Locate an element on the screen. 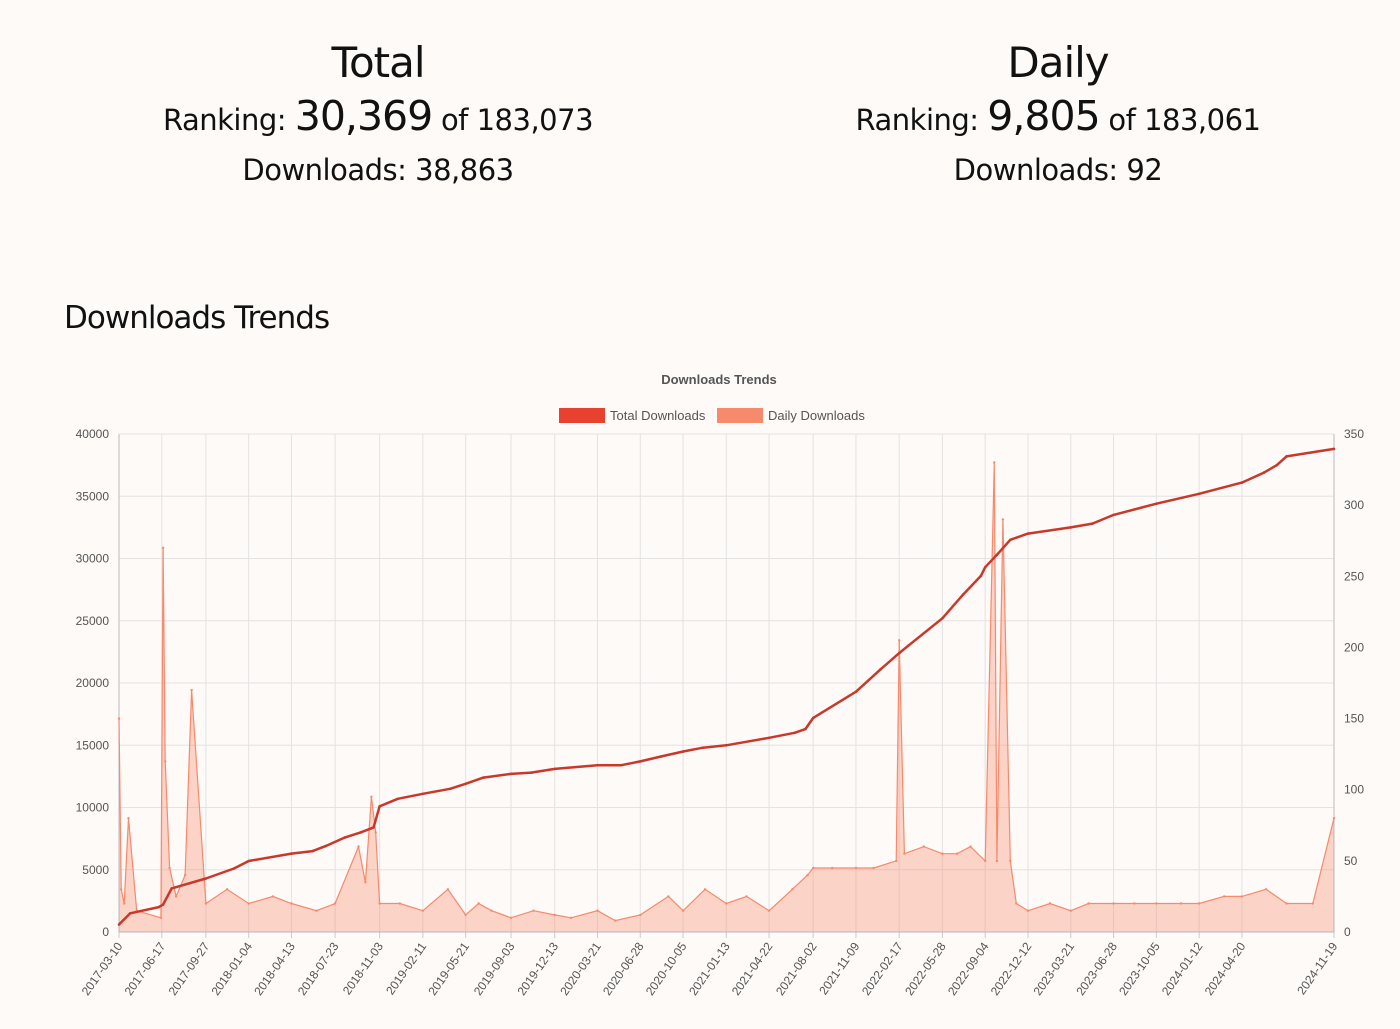 This screenshot has height=1029, width=1400. chart-title: Downloads Trends is located at coordinates (719, 379).